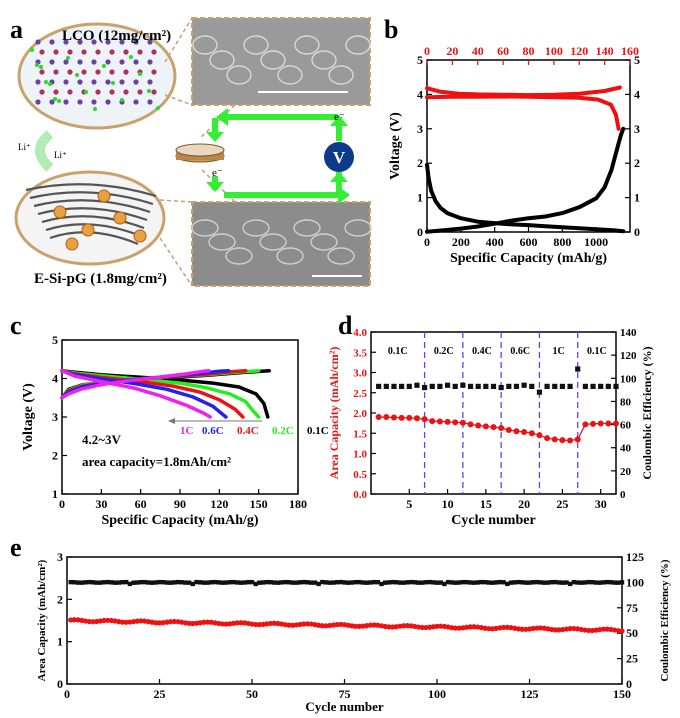  Describe the element at coordinates (637, 129) in the screenshot. I see `chart-b-y2tick-label: 3` at that location.